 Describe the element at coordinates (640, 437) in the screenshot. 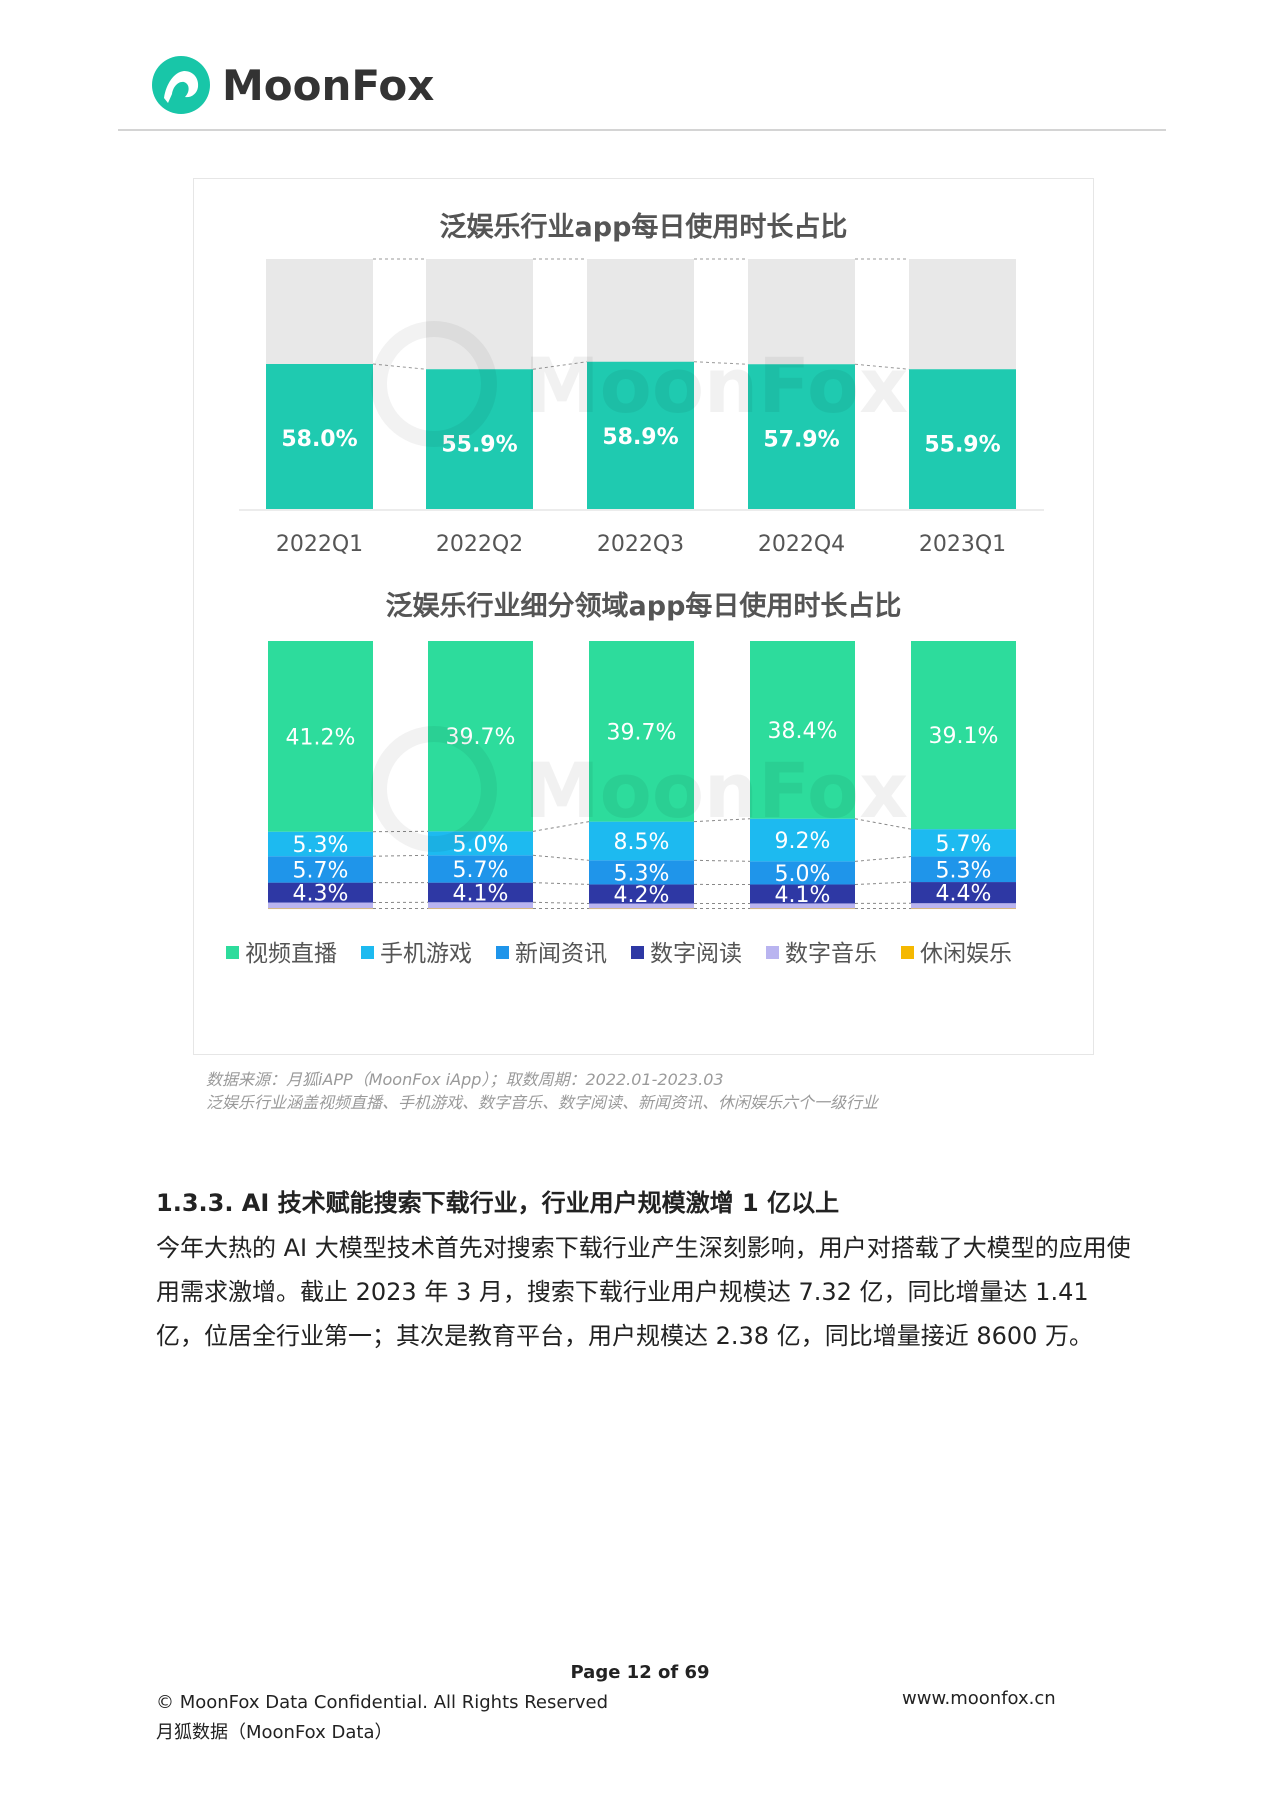

I see `data-label: 58.9%` at that location.